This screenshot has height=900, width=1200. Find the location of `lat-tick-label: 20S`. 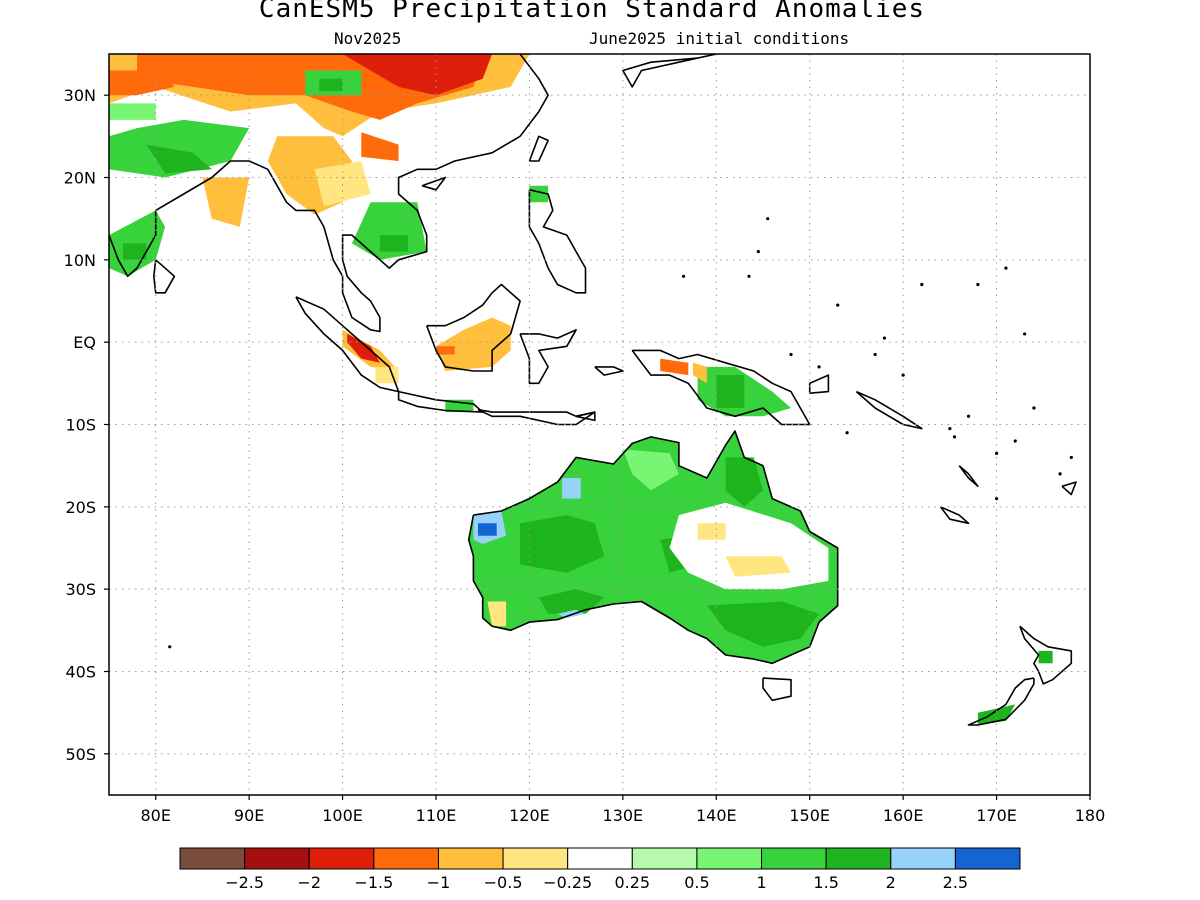

lat-tick-label: 20S is located at coordinates (80, 507).